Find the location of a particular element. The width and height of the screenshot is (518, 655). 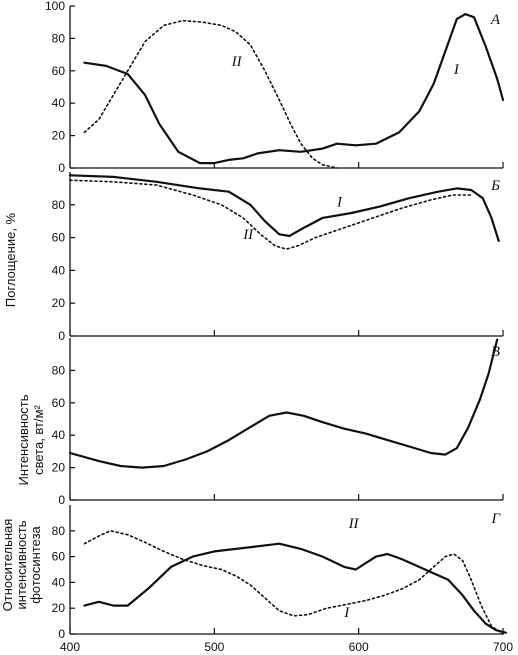

panel-label: В is located at coordinates (495, 352).